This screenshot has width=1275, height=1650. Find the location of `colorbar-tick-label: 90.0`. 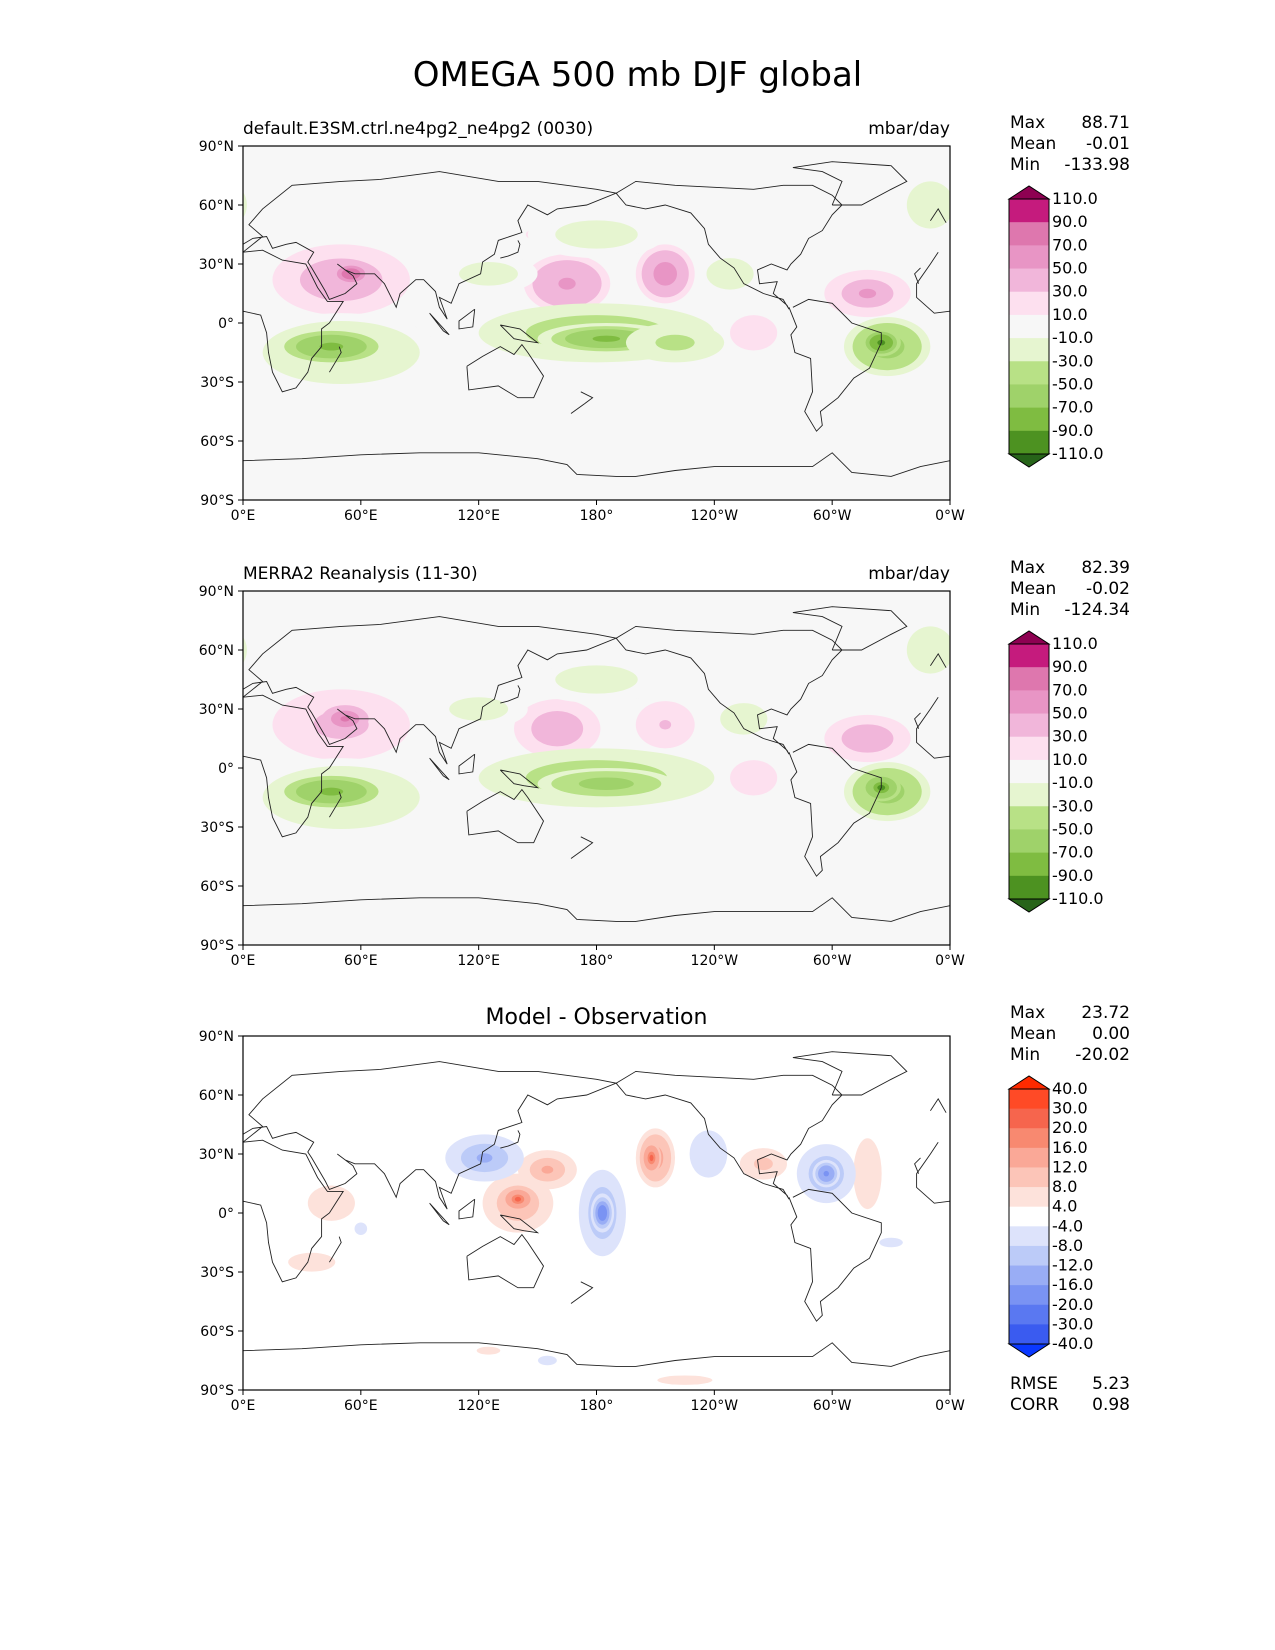

colorbar-tick-label: 90.0 is located at coordinates (1070, 666).